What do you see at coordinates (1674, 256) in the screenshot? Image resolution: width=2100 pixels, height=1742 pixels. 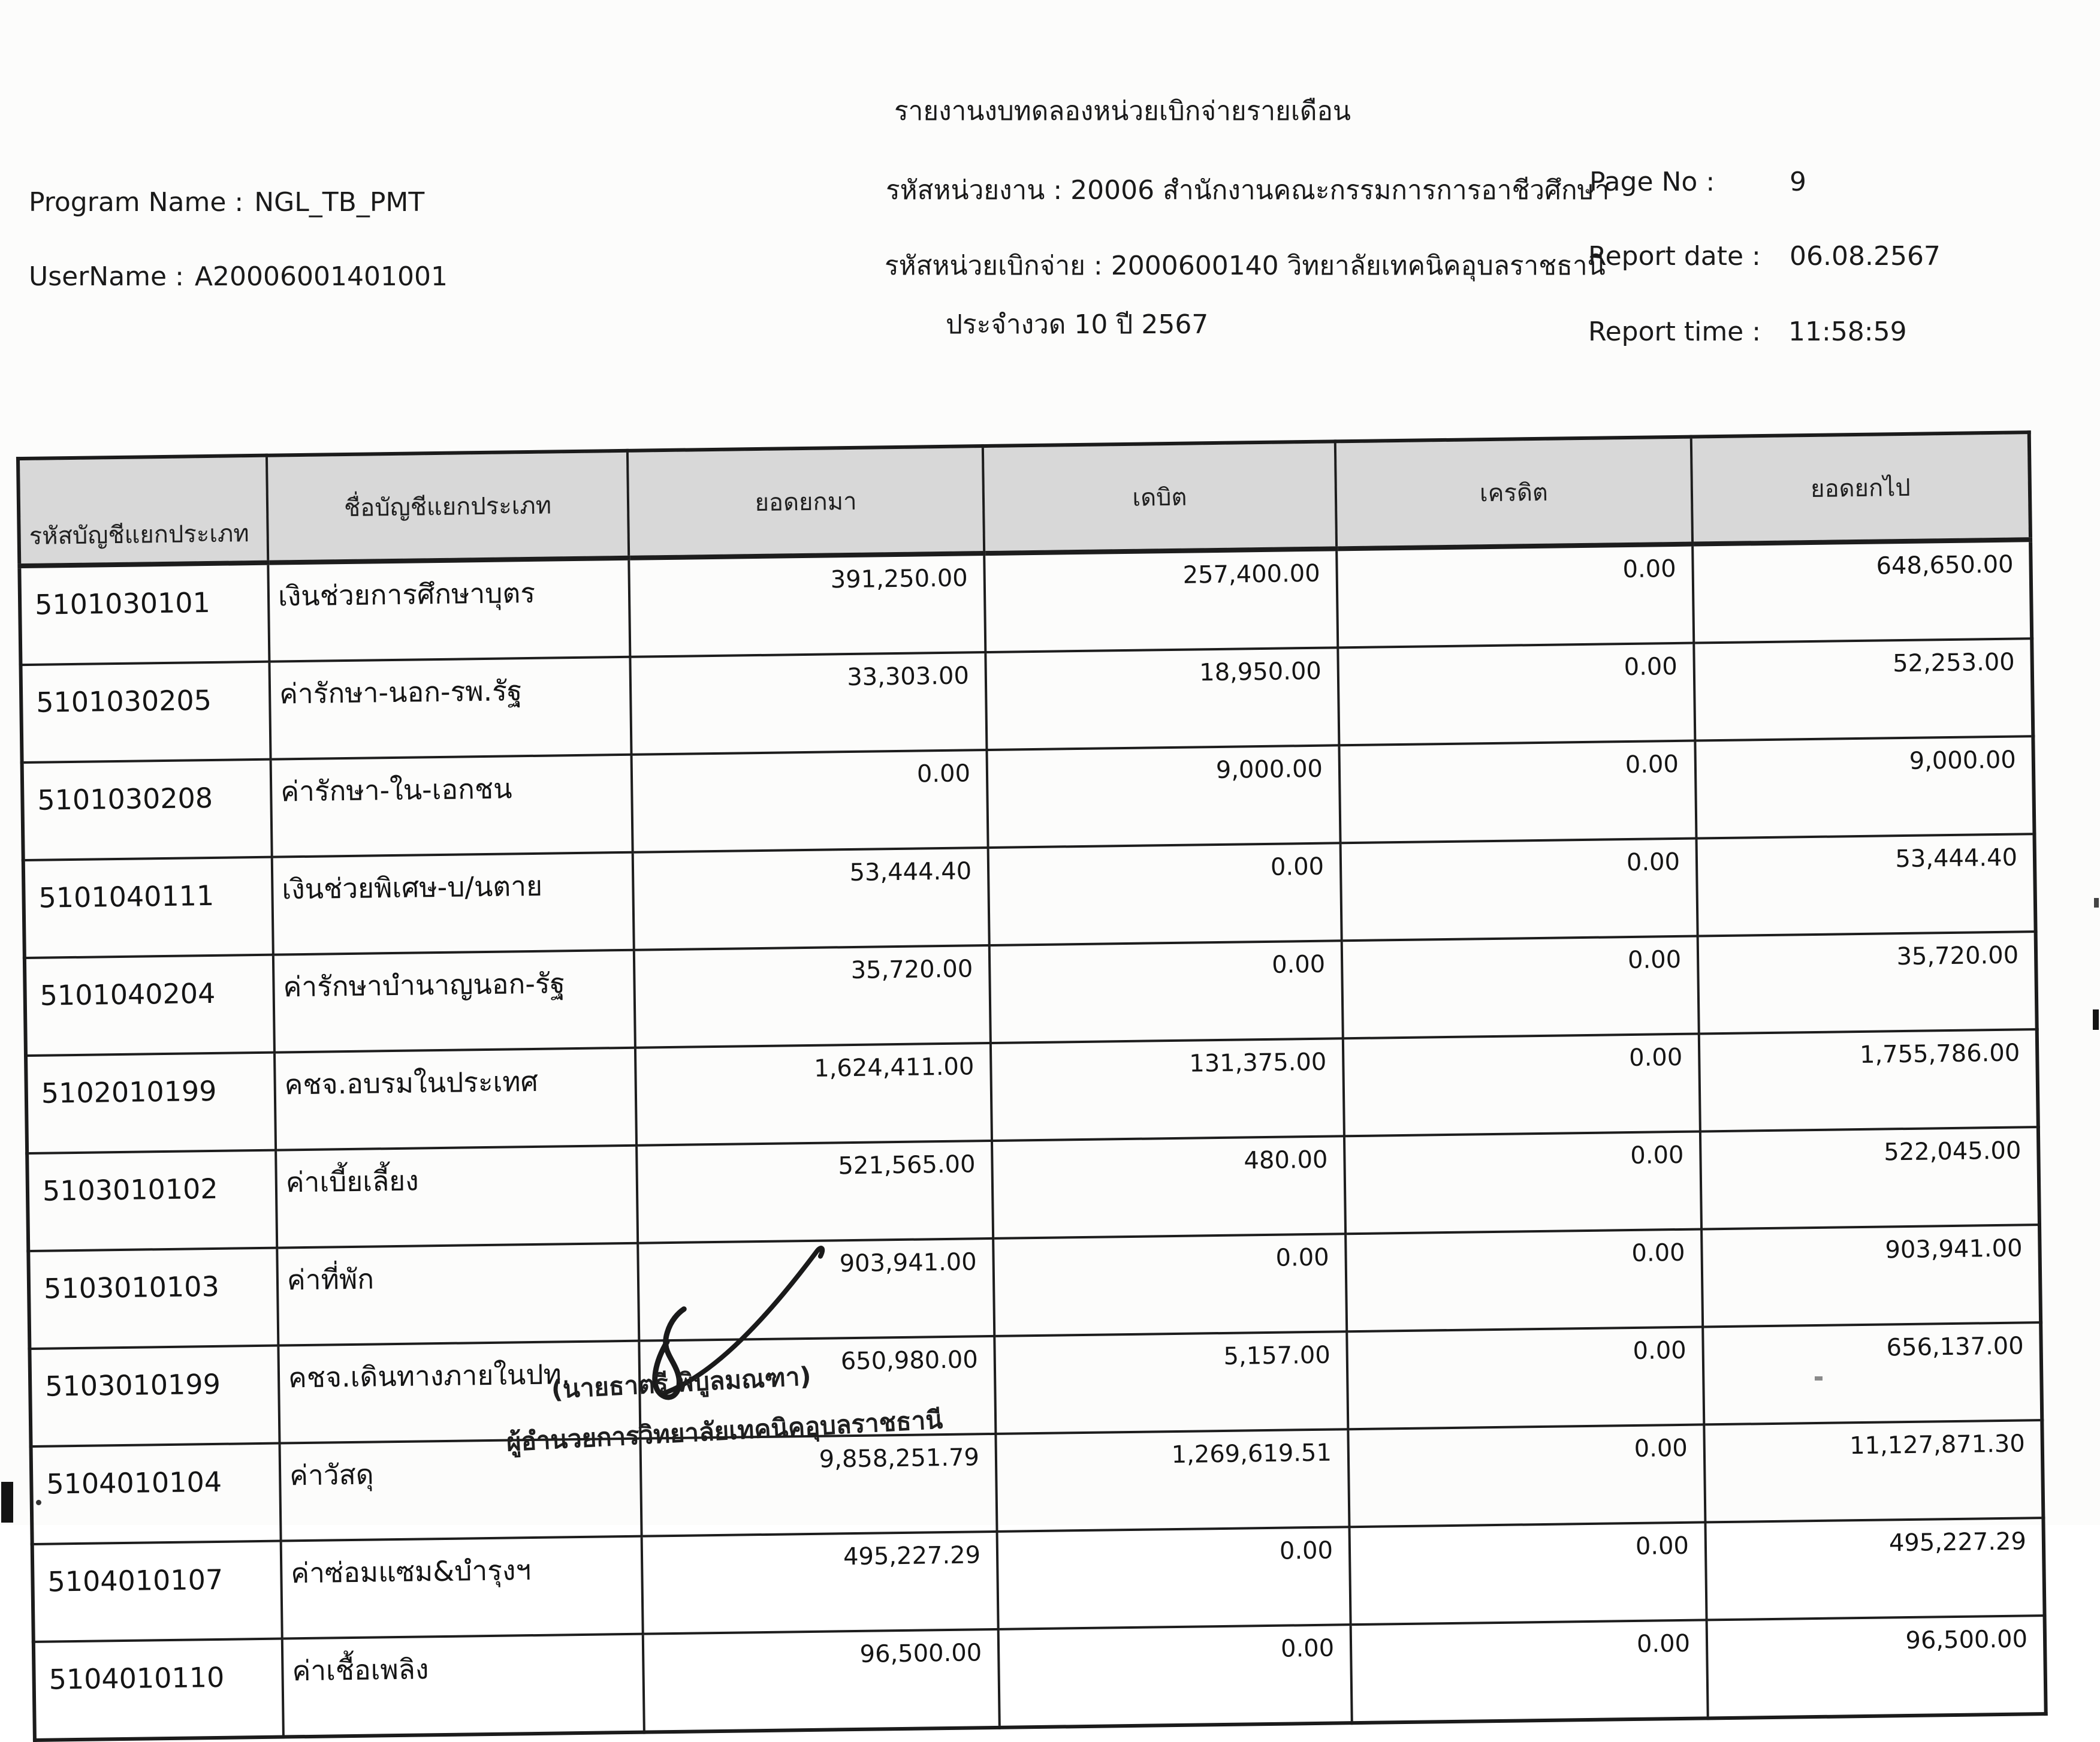 I see `report-date-label: Report date :` at bounding box center [1674, 256].